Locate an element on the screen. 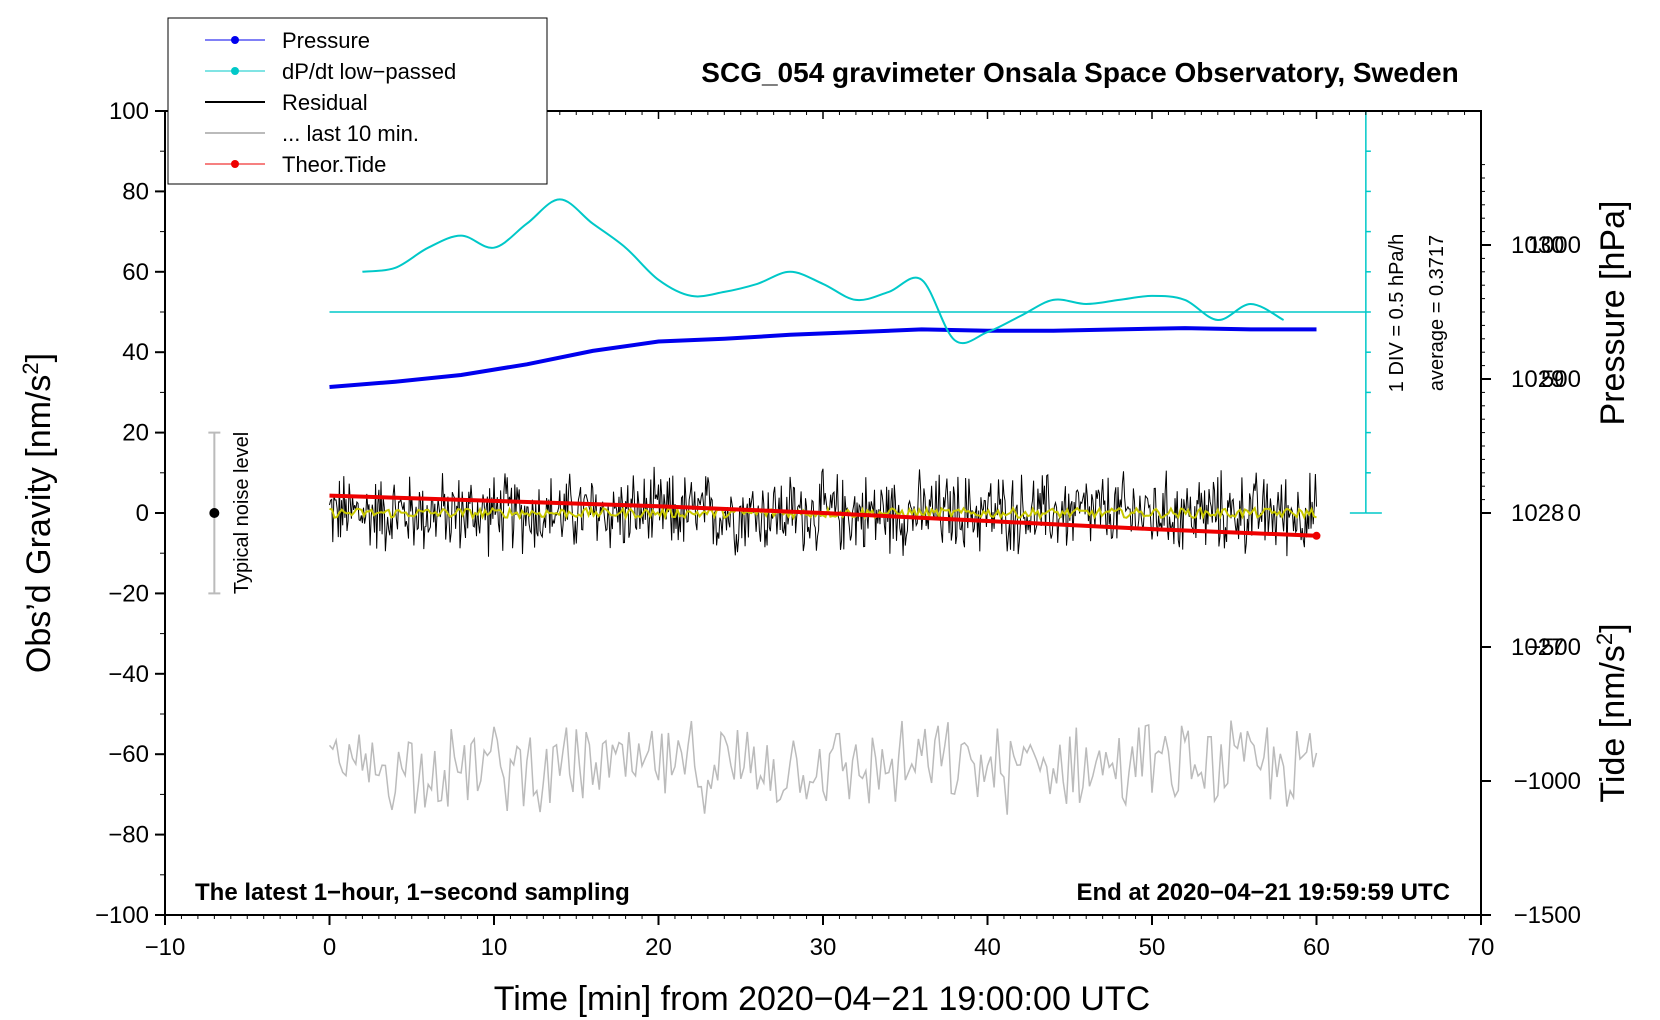 The image size is (1660, 1020). tide-tick-label: −1500 is located at coordinates (1547, 915).